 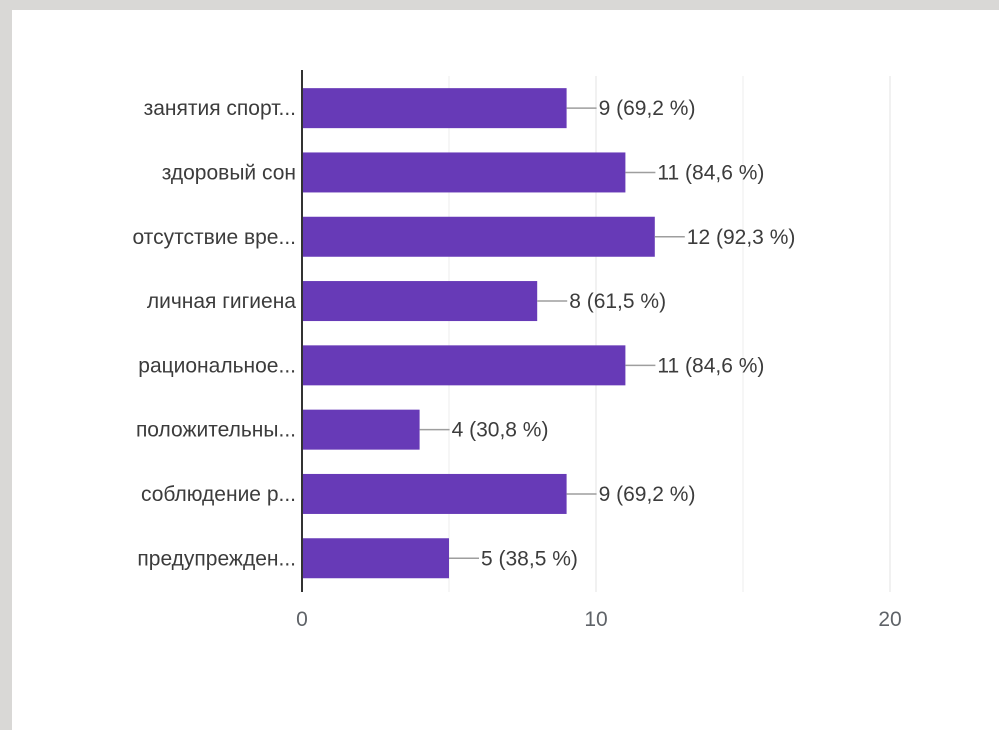 What do you see at coordinates (617, 301) in the screenshot?
I see `data-label: 8 (61,5 %)` at bounding box center [617, 301].